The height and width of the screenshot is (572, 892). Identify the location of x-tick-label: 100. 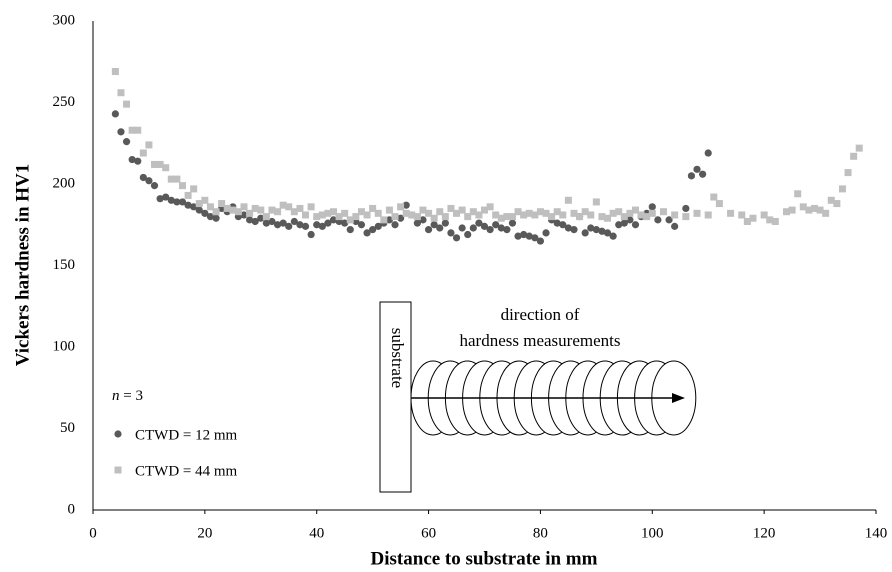
(652, 533).